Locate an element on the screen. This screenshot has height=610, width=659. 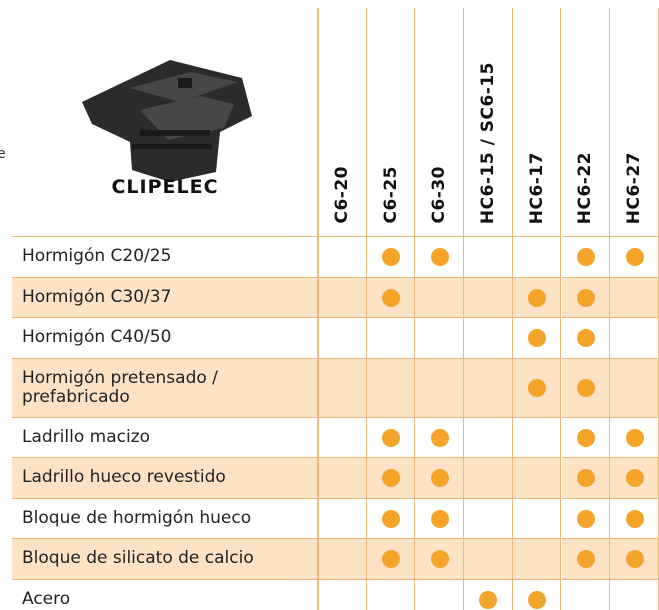
brand-name: CLIPELEC is located at coordinates (165, 187).